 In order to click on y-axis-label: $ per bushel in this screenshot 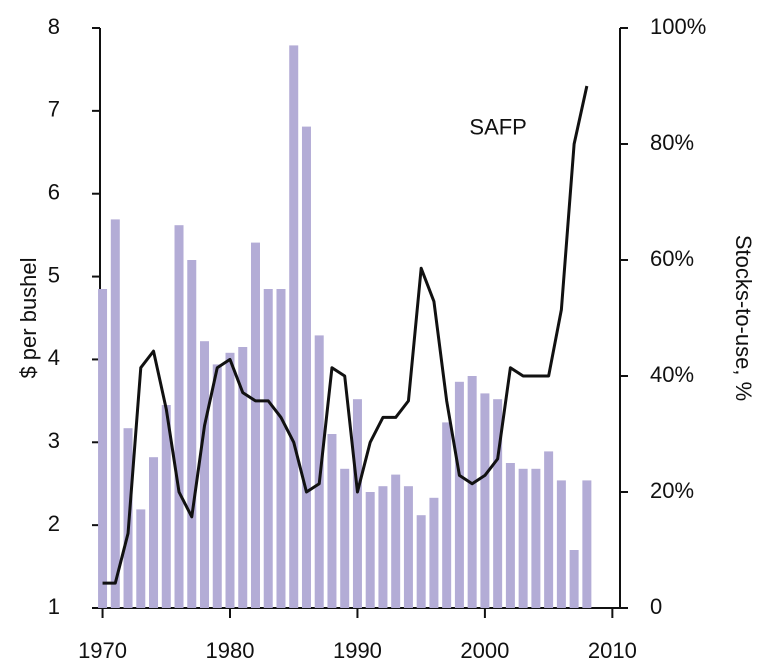, I will do `click(28, 317)`.